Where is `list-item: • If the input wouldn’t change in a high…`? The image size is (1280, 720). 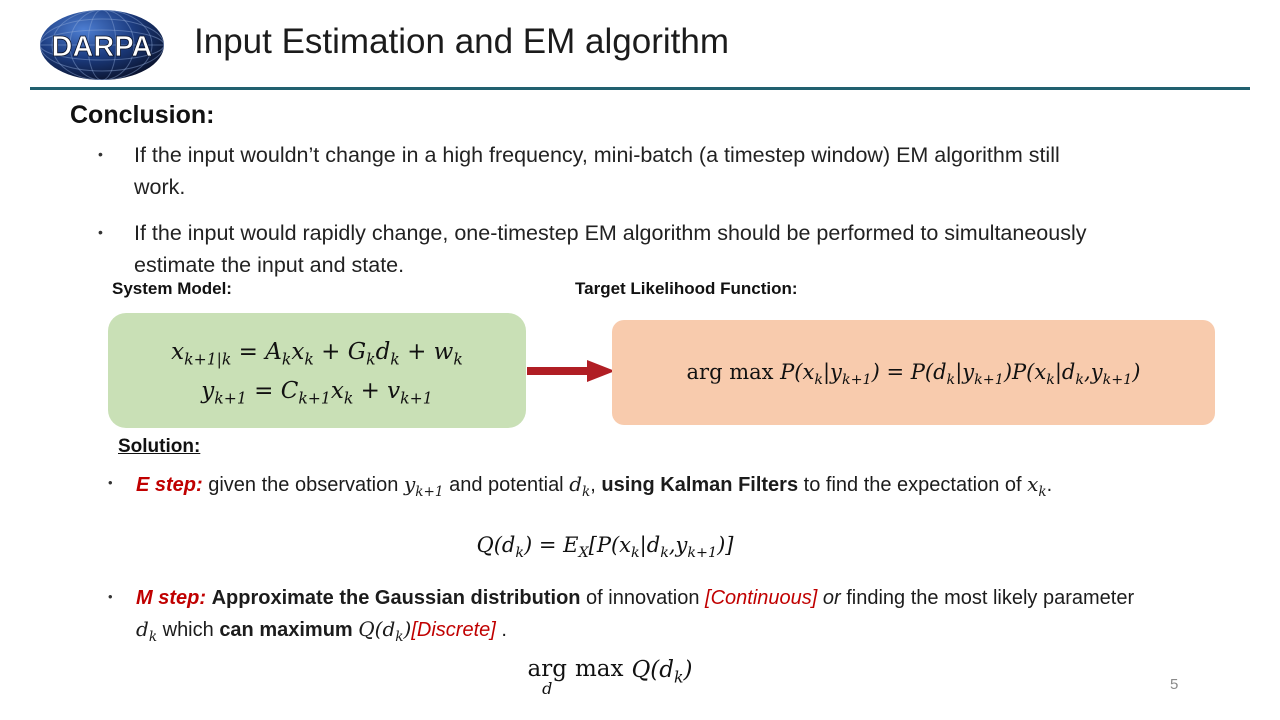 list-item: • If the input wouldn’t change in a high… is located at coordinates (605, 171).